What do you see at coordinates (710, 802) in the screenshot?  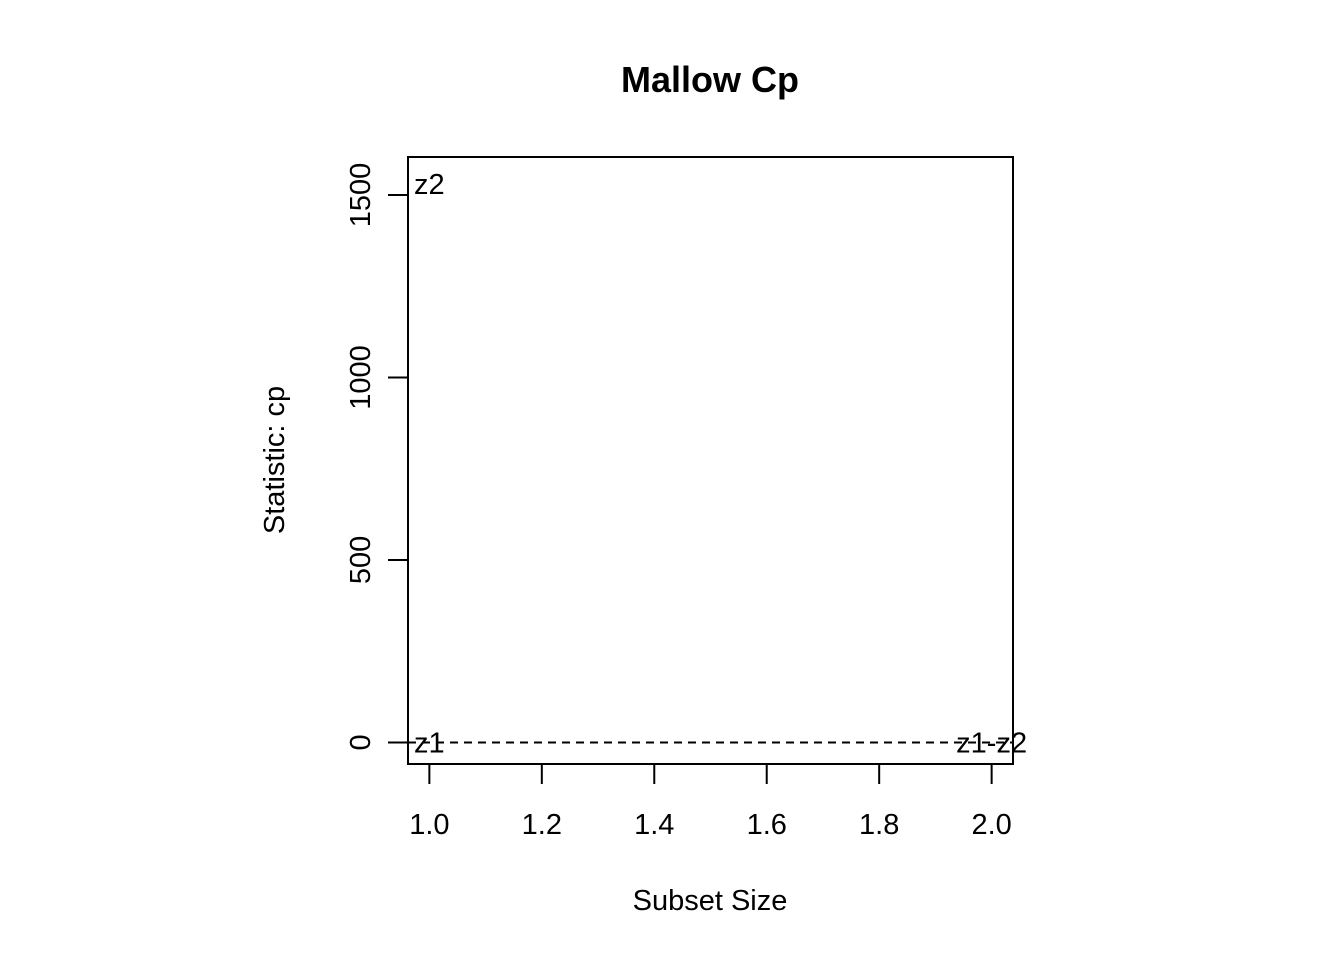 I see `x-axis: 1.0 1.2 1.4 1.6 1.8 2.0` at bounding box center [710, 802].